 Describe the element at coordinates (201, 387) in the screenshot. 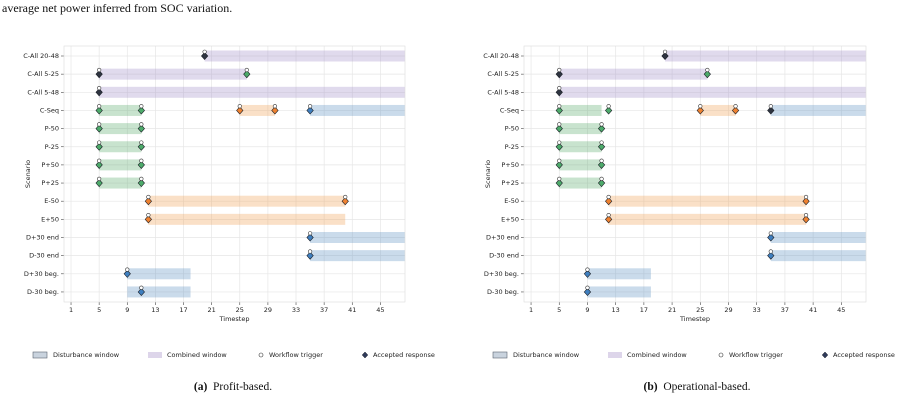

I see `caption-label: (a)` at that location.